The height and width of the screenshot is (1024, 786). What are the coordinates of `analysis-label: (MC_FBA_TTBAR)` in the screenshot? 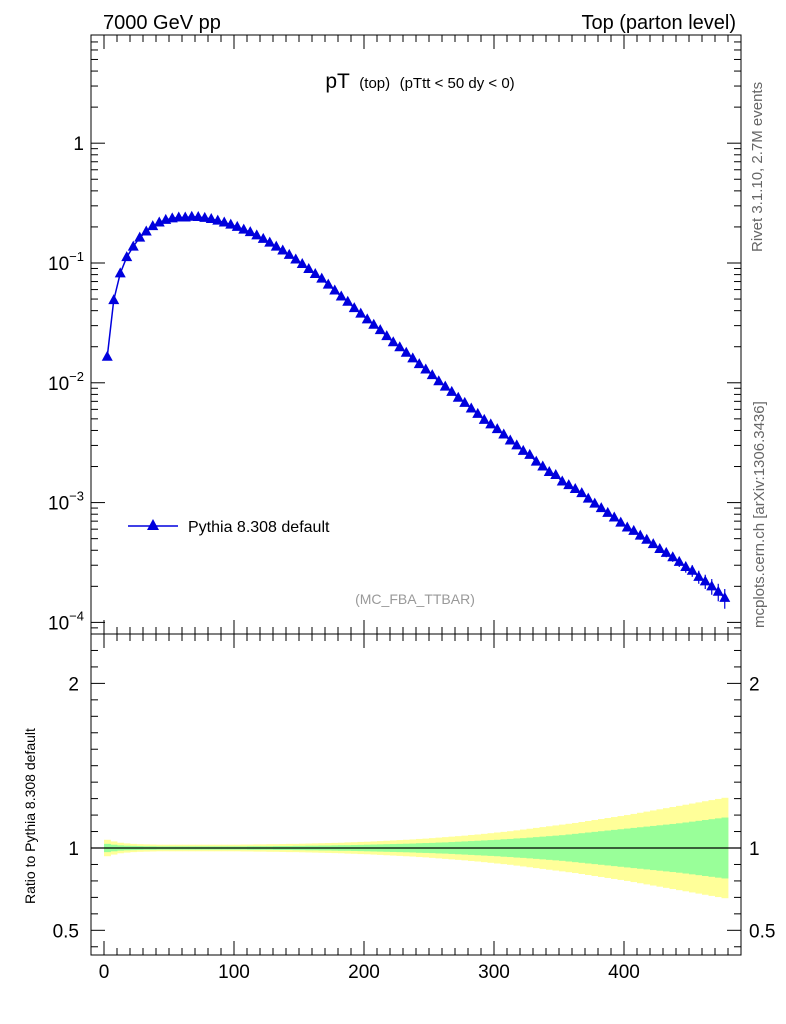 It's located at (415, 599).